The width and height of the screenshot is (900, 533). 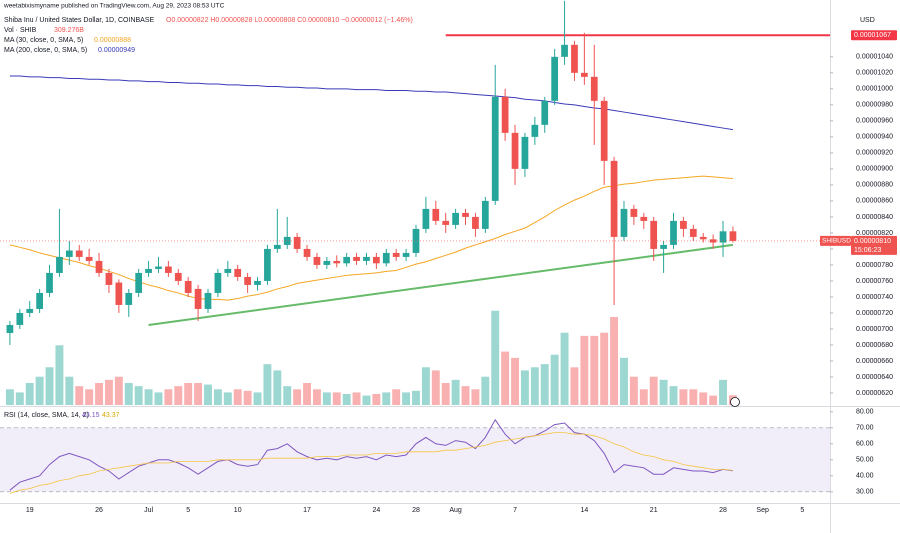 What do you see at coordinates (735, 402) in the screenshot?
I see `replay-icon` at bounding box center [735, 402].